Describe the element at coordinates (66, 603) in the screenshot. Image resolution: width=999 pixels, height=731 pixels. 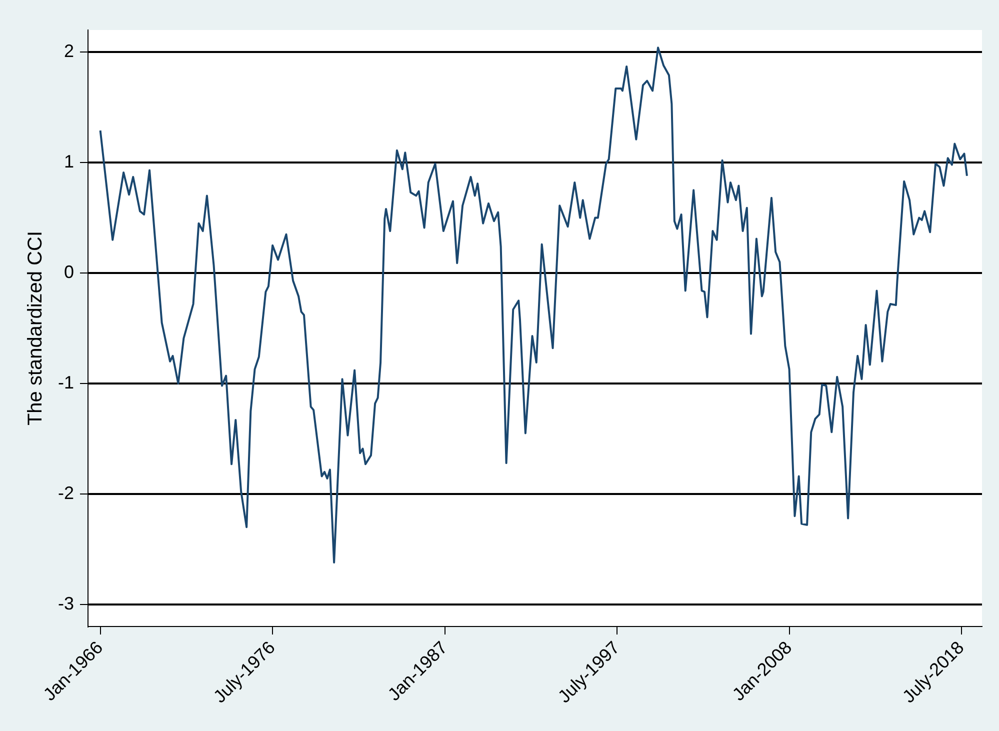
I see `y-tick-label: -3` at that location.